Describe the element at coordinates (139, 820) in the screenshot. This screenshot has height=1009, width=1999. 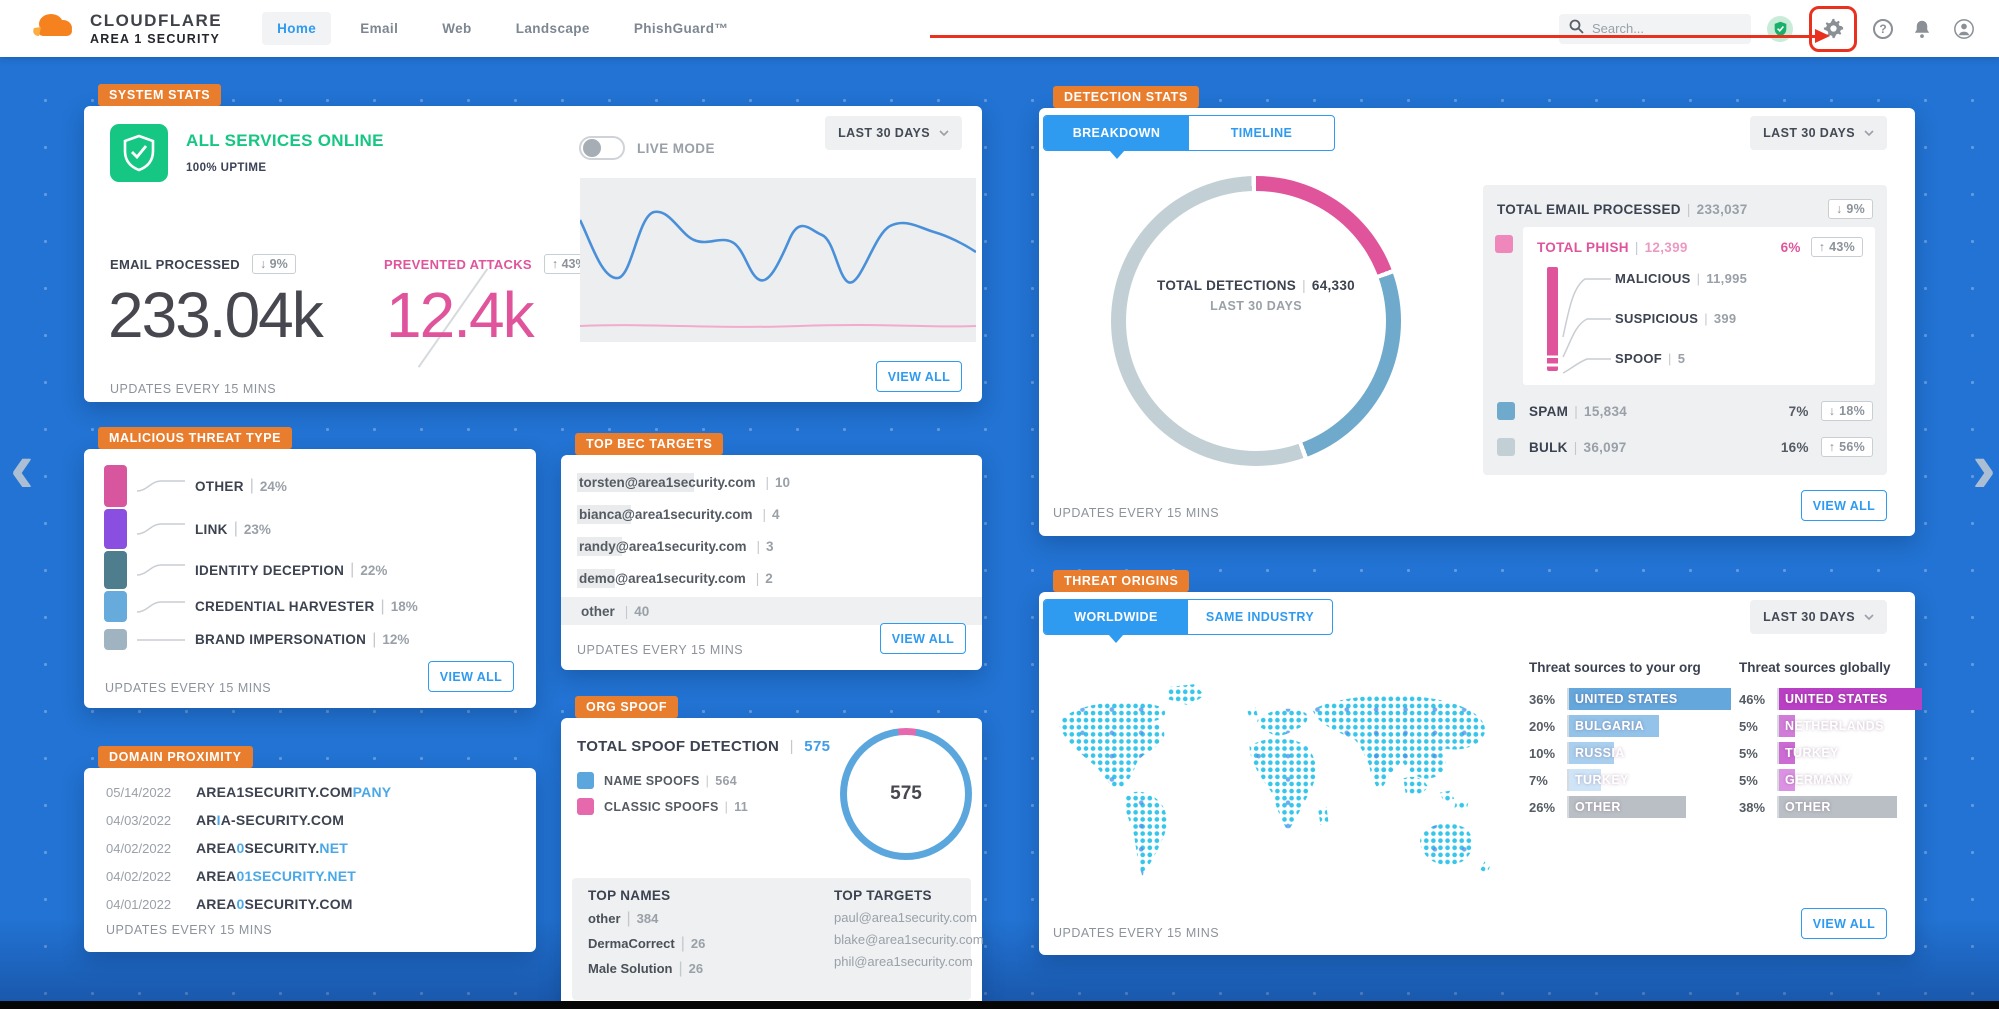
I see `domain-date: 04/03/2022` at that location.